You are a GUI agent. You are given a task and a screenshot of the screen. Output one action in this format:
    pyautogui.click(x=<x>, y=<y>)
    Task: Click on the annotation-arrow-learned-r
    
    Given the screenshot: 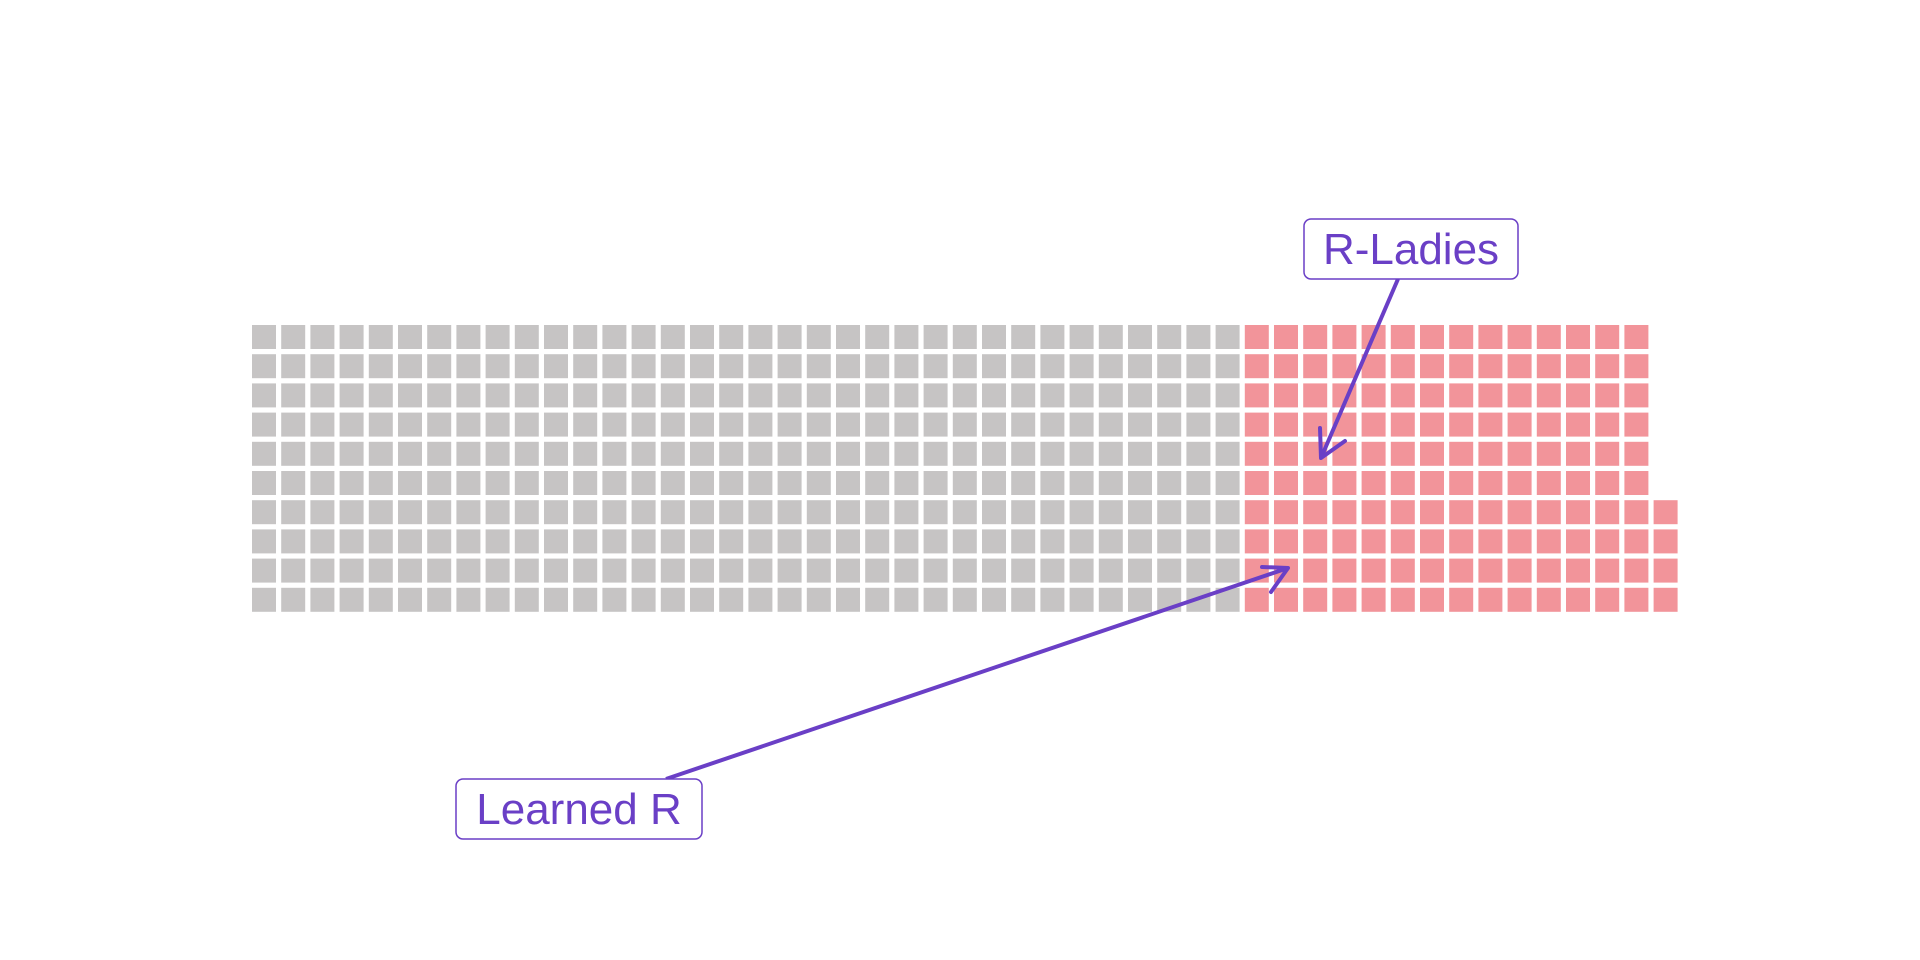 What is the action you would take?
    pyautogui.click(x=977, y=673)
    